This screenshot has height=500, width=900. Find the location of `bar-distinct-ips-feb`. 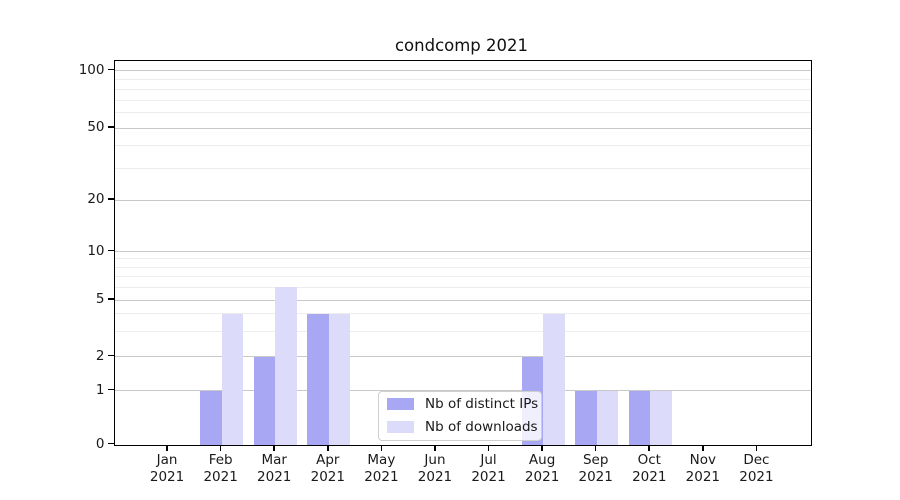

bar-distinct-ips-feb is located at coordinates (211, 417).